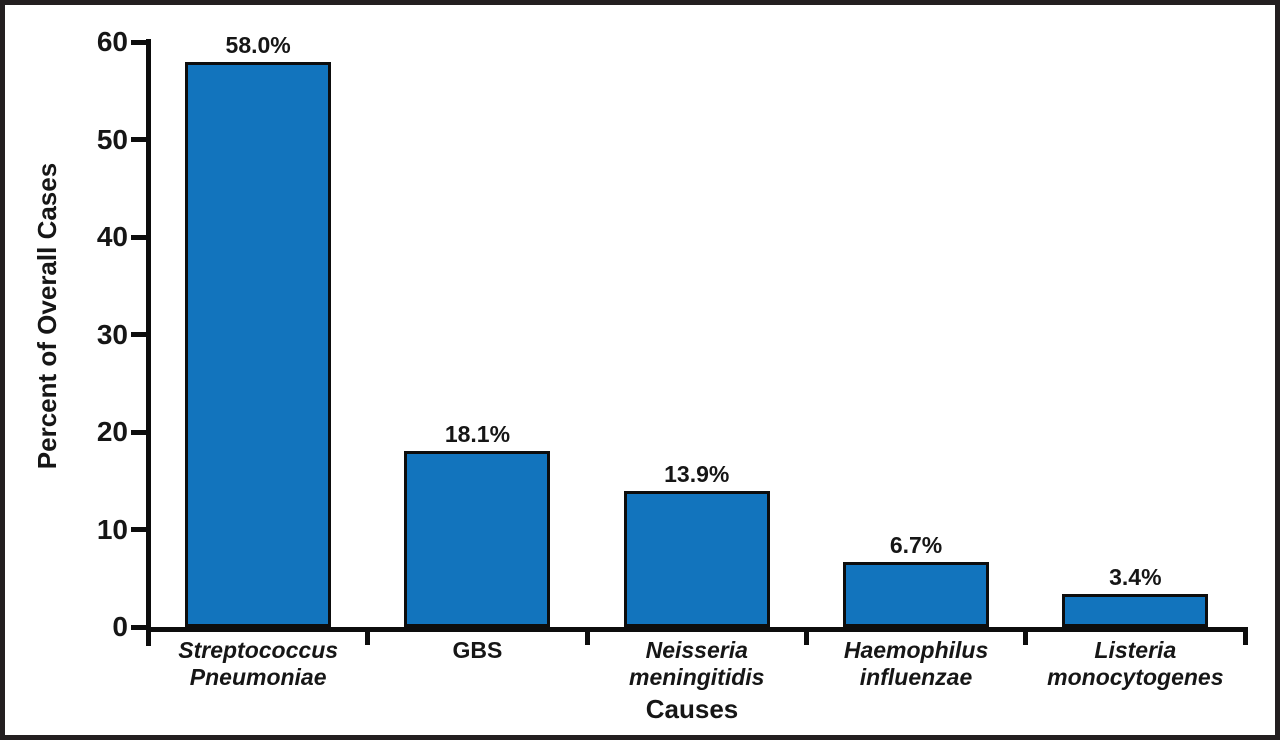 Image resolution: width=1280 pixels, height=740 pixels. What do you see at coordinates (148, 342) in the screenshot?
I see `y-axis-line` at bounding box center [148, 342].